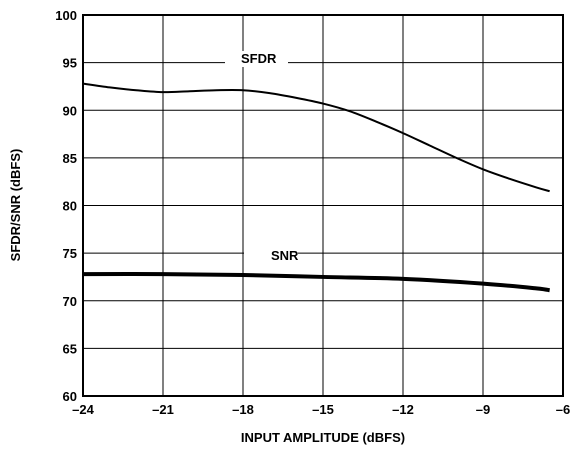  I want to click on y-tick-label: 60, so click(70, 396).